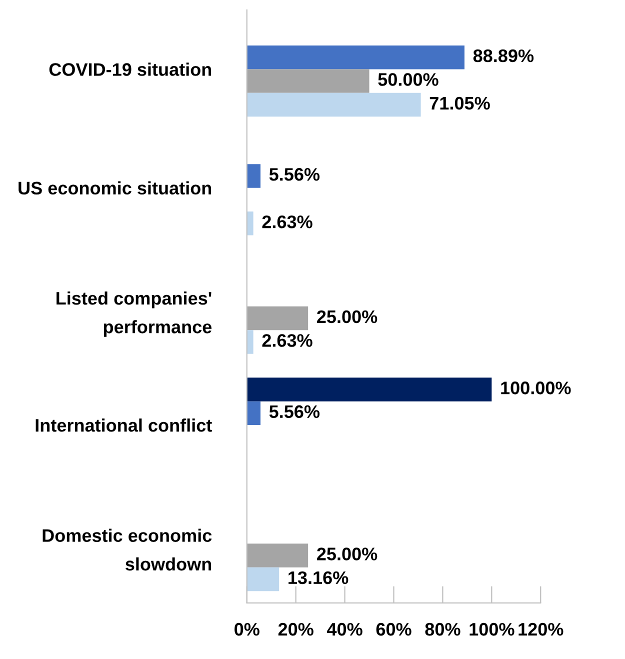  I want to click on data-label: 13.16%, so click(318, 577).